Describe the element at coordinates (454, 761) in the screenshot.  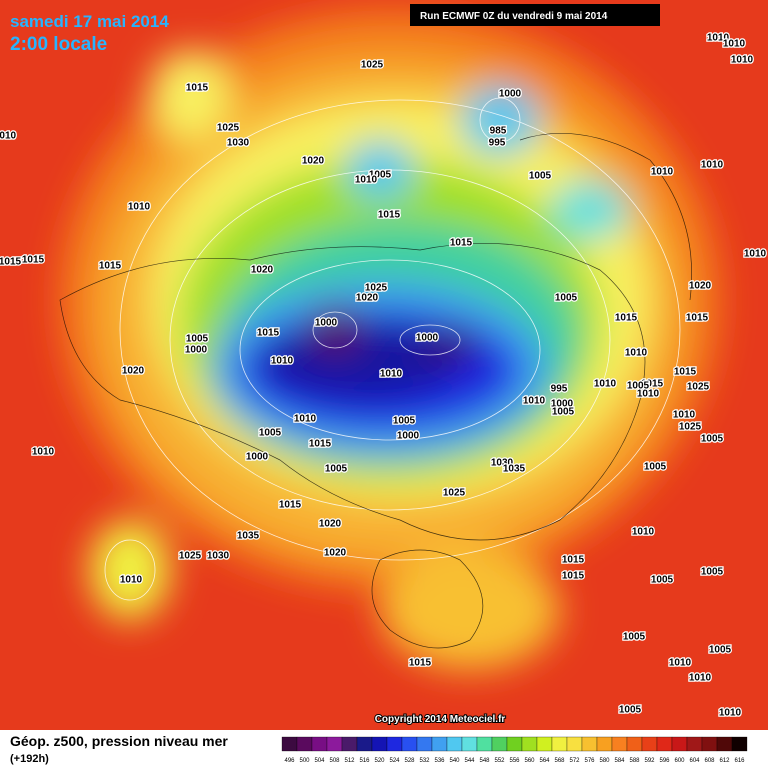
I see `colorbar-label: 540` at that location.